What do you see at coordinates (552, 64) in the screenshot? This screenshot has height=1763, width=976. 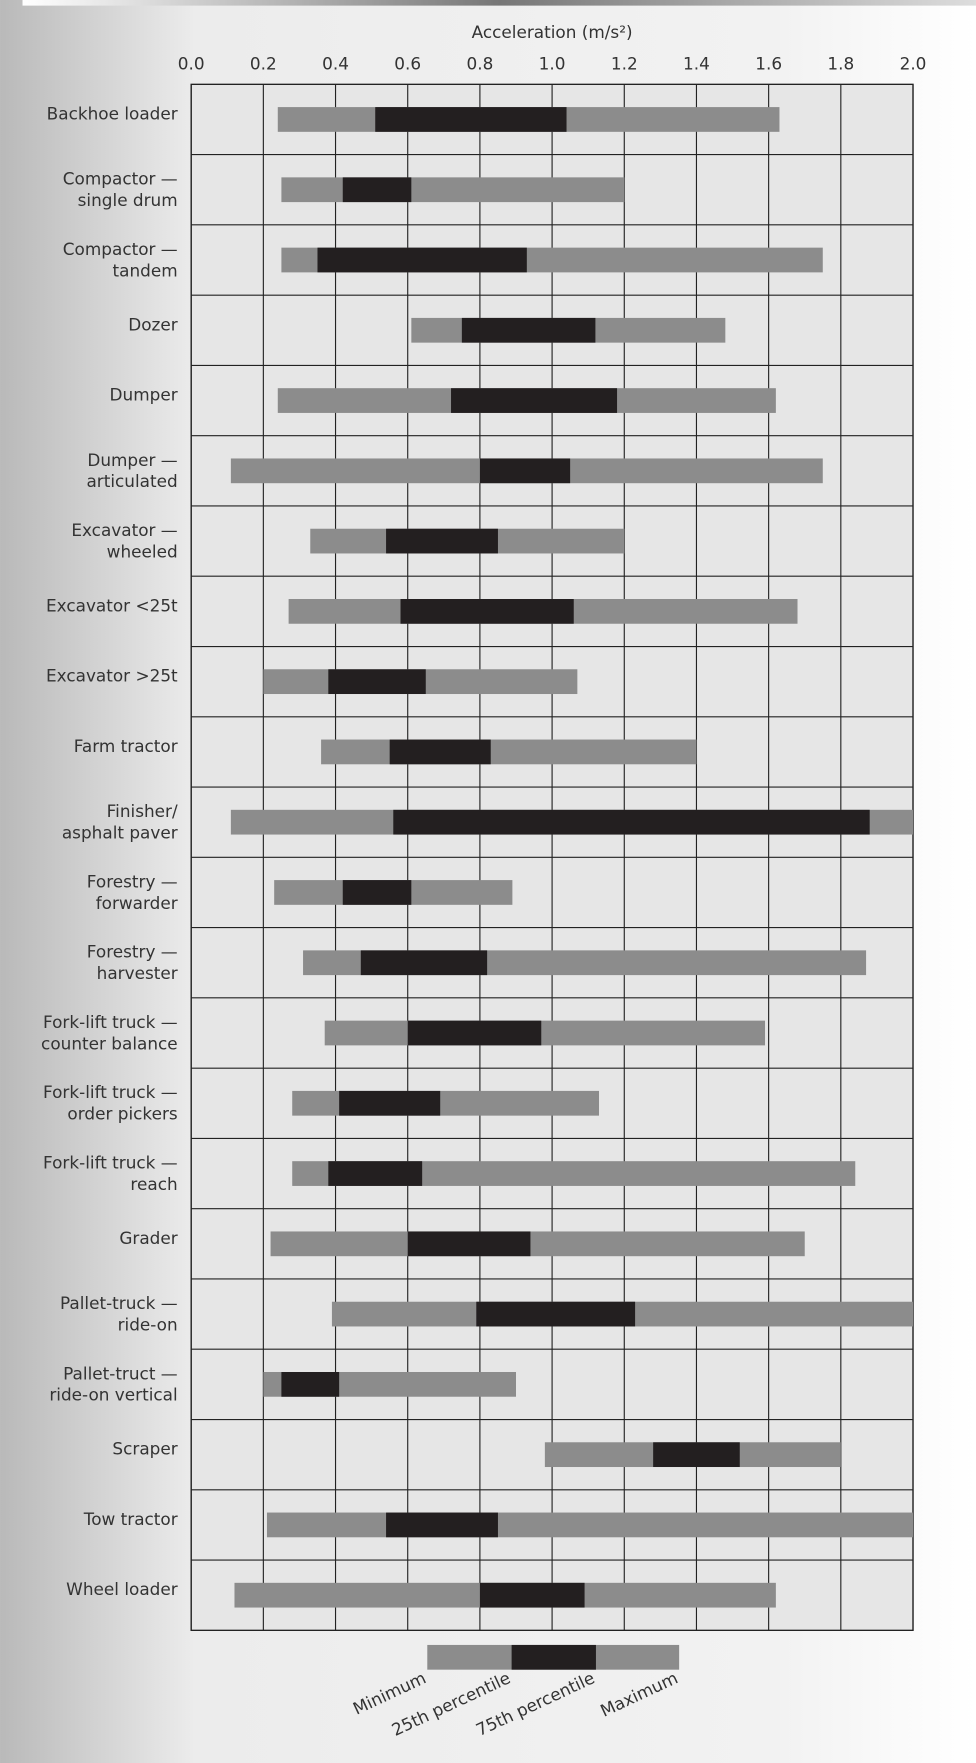 I see `x-tick-label: 1.0` at bounding box center [552, 64].